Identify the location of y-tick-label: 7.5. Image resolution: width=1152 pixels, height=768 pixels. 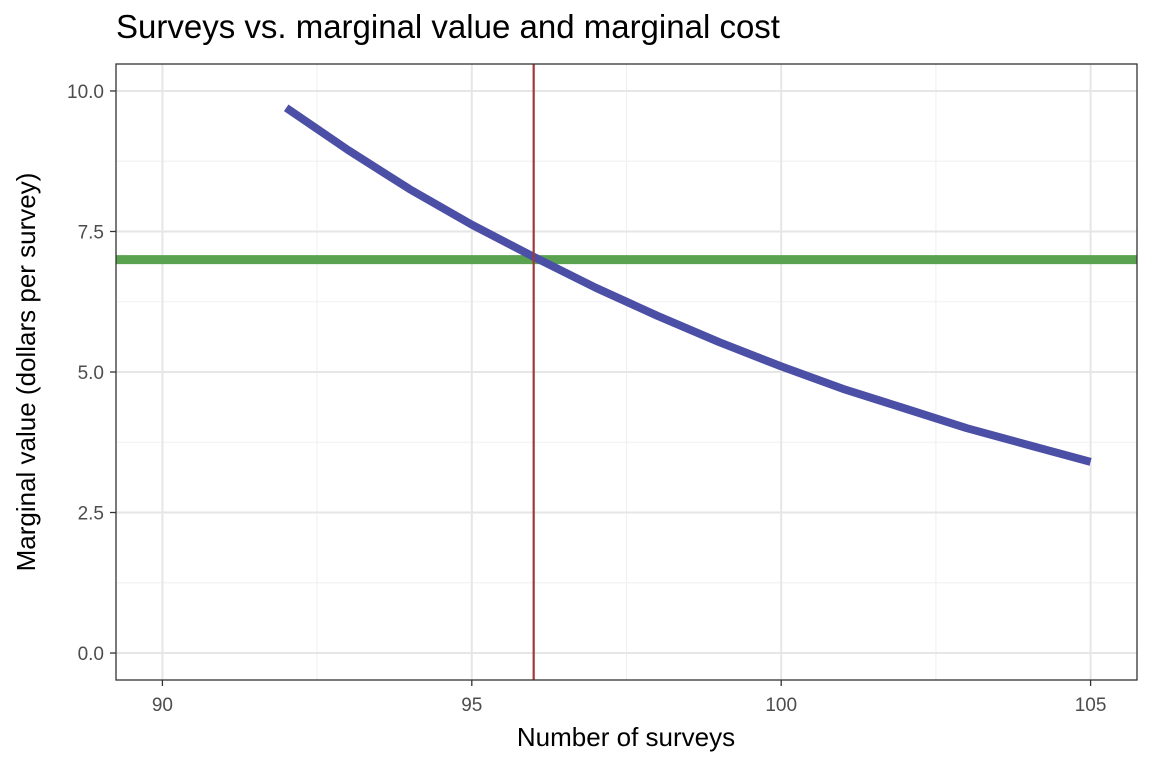
(91, 232).